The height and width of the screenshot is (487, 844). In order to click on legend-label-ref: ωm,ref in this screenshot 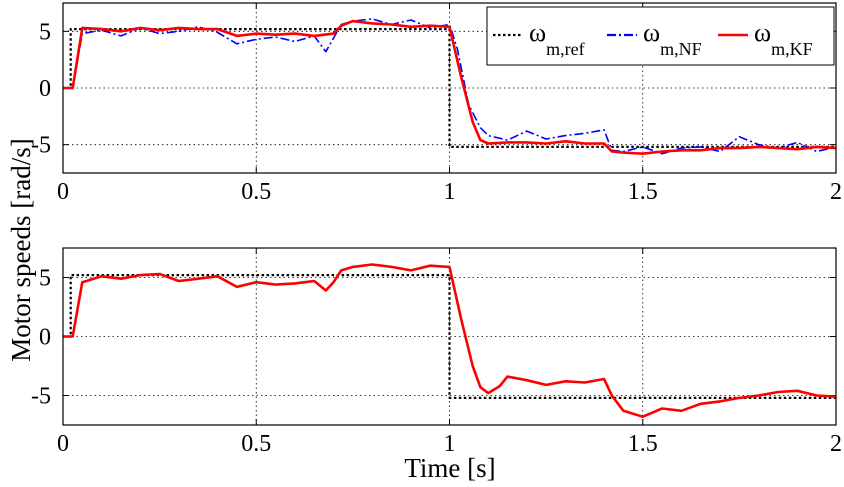, I will do `click(557, 38)`.